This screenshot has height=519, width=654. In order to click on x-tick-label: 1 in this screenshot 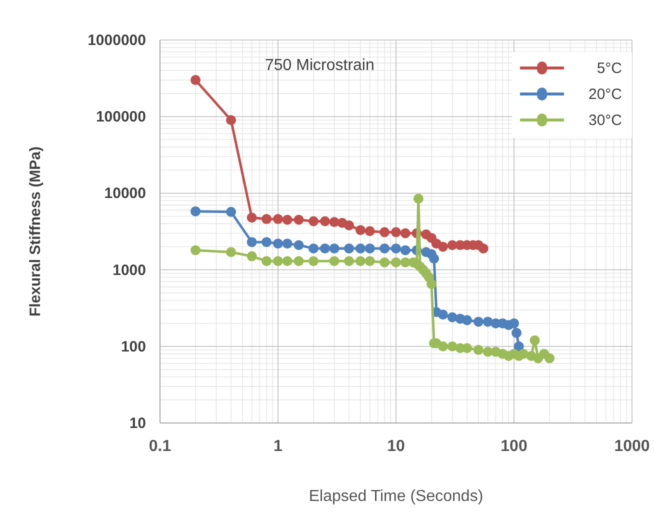, I will do `click(278, 446)`.